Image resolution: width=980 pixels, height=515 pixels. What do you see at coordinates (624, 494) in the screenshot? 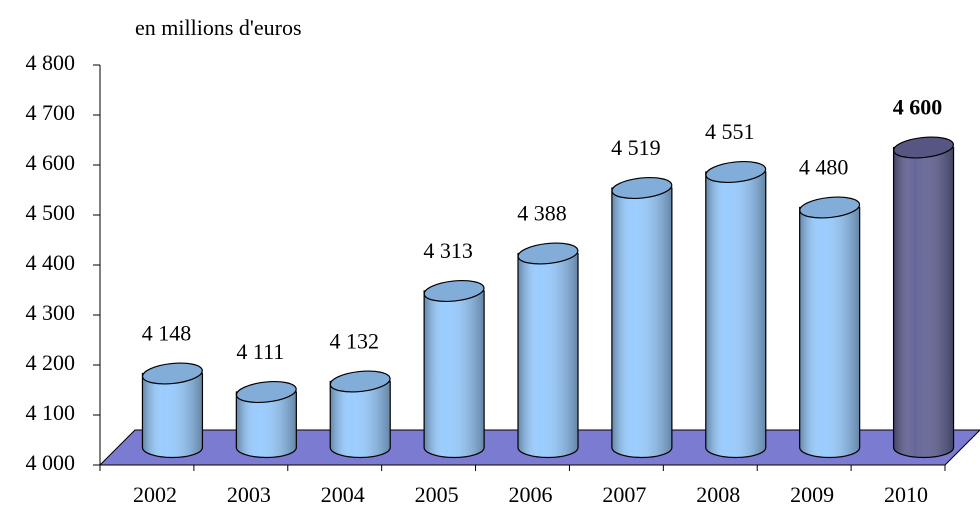
I see `x-tick-label: 2007` at bounding box center [624, 494].